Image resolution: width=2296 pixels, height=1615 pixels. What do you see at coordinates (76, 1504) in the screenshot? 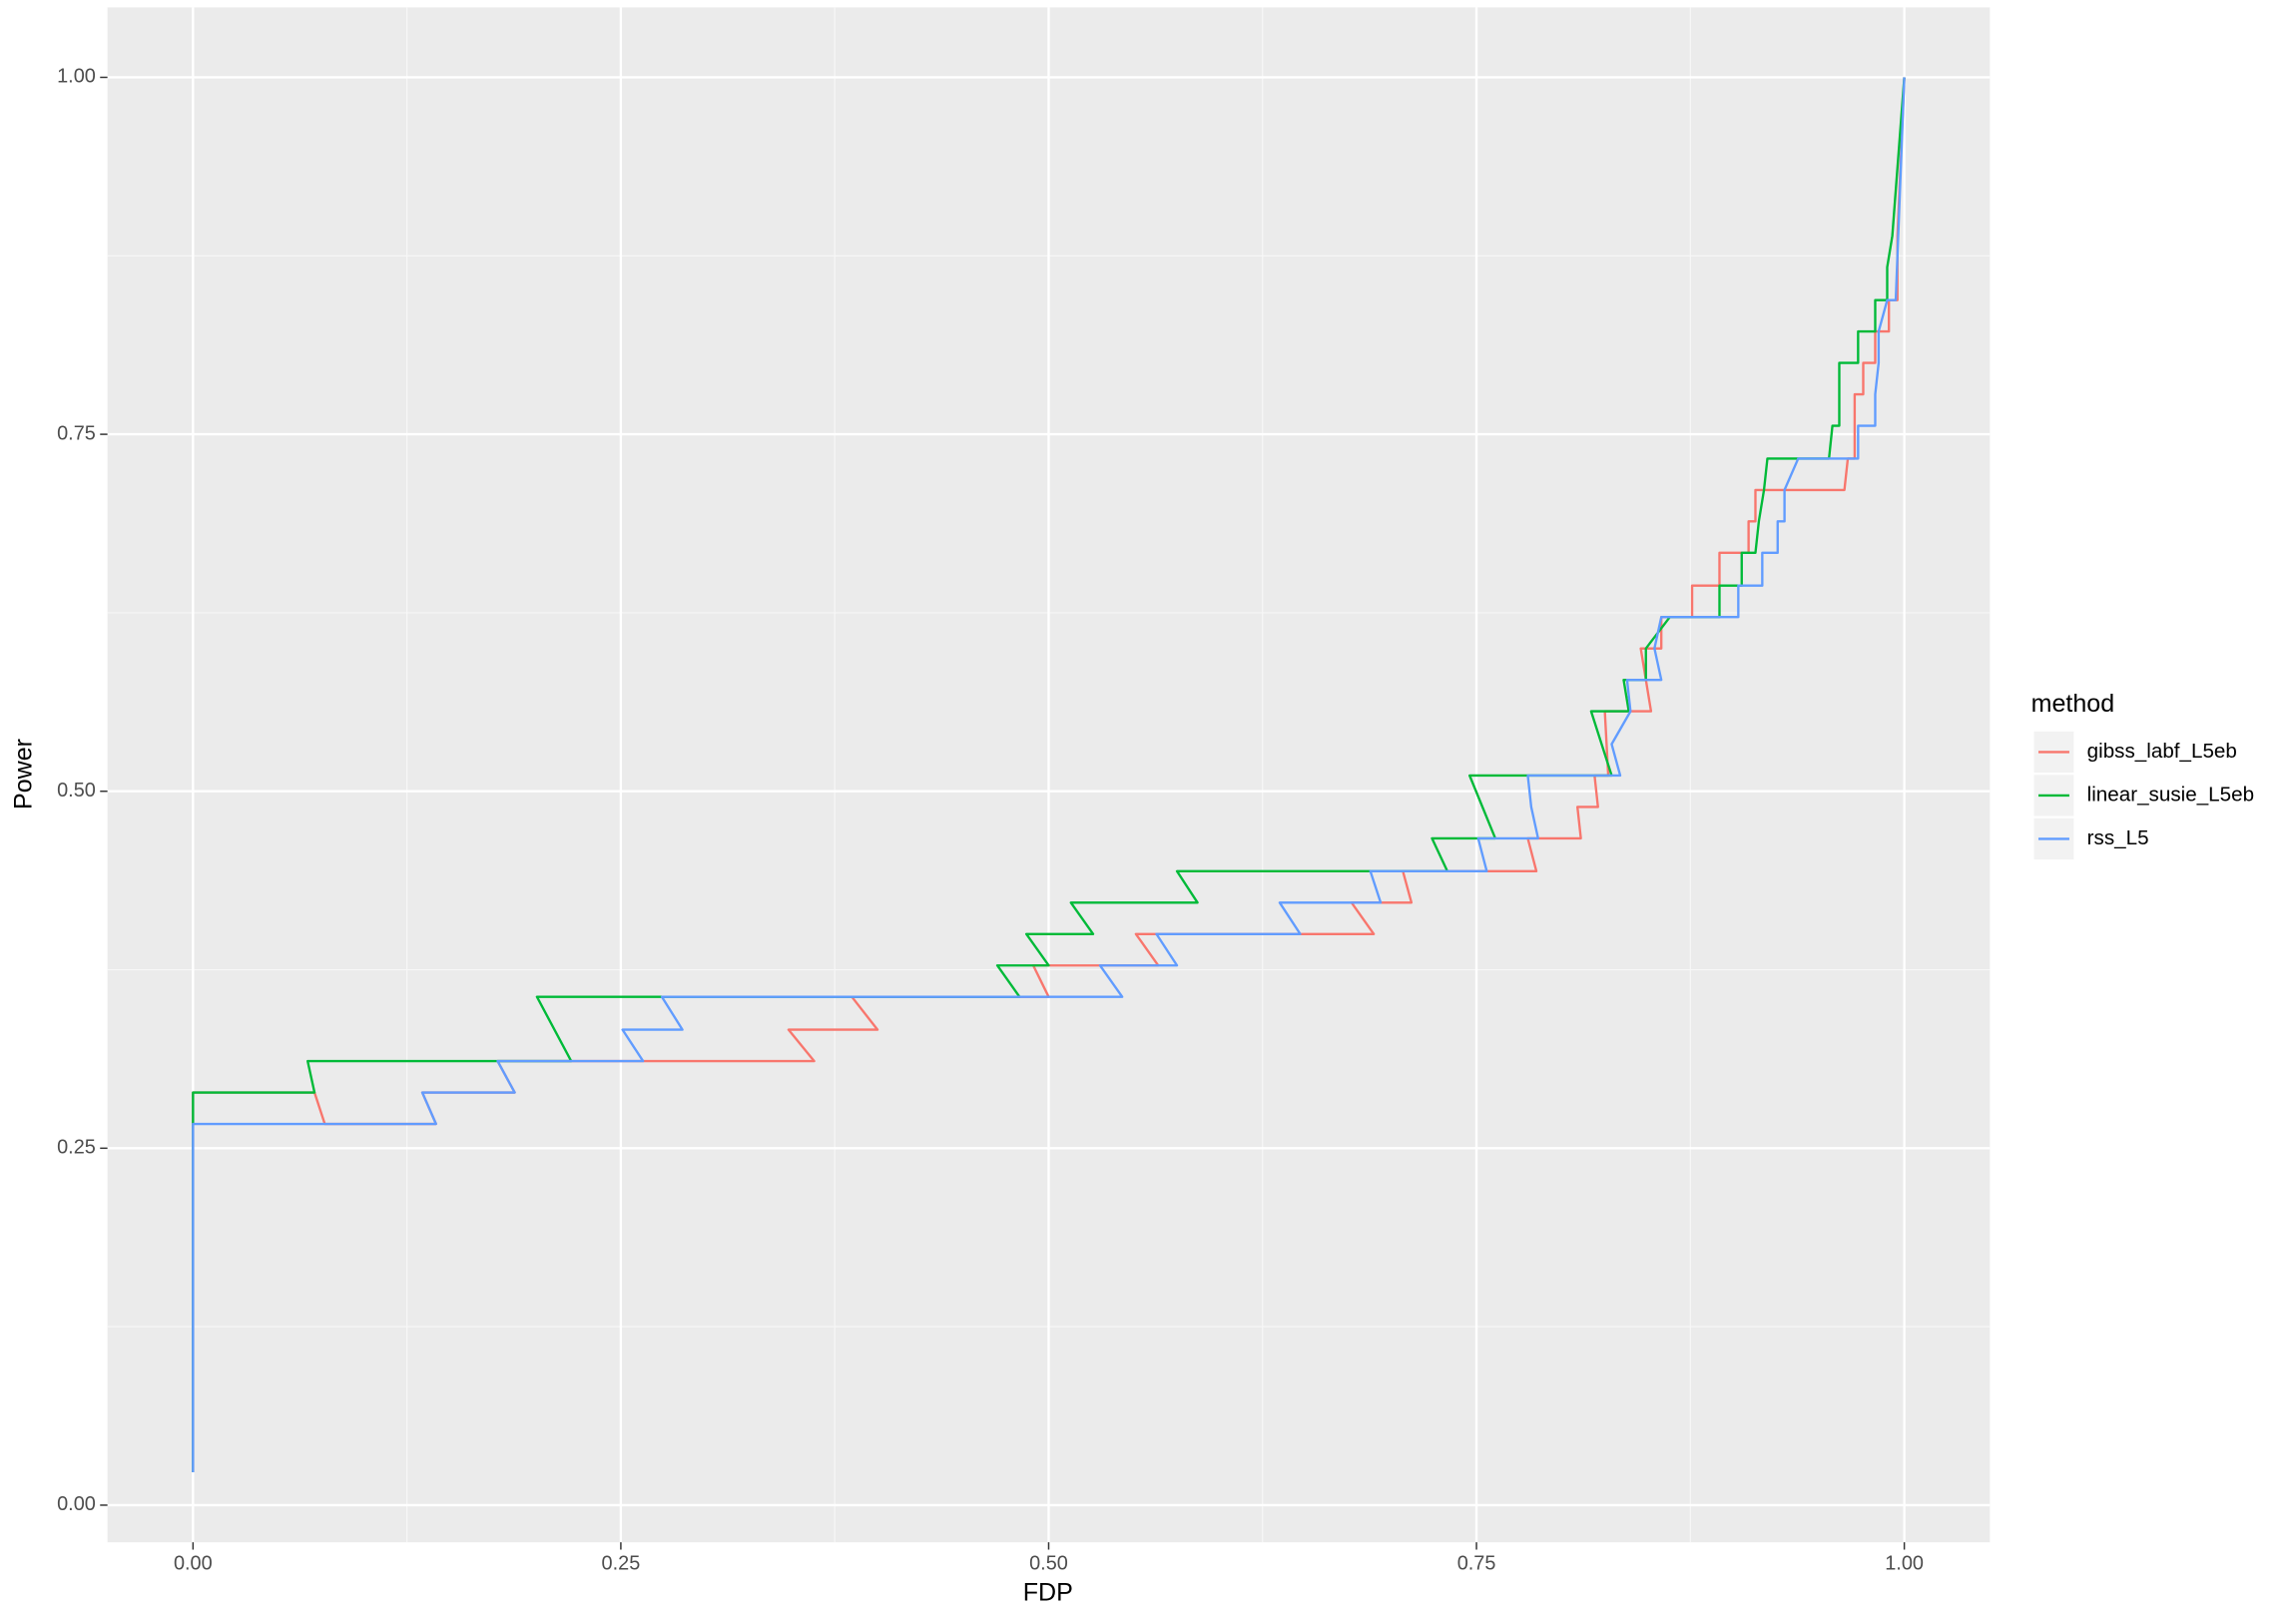
I see `y-tick-label: 0.00` at bounding box center [76, 1504].